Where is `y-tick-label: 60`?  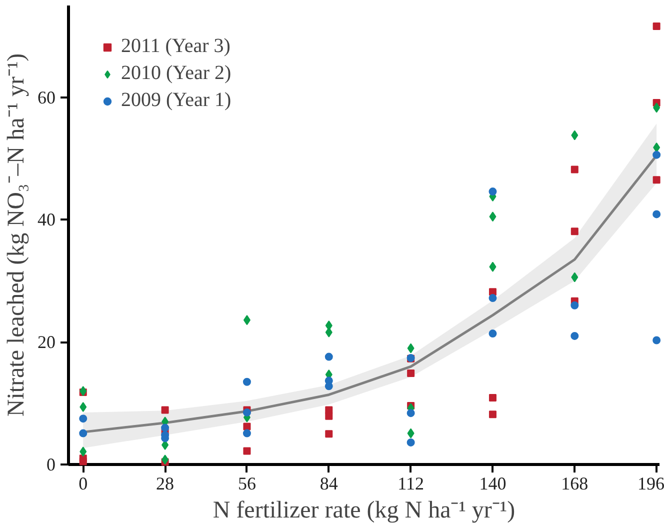
y-tick-label: 60 is located at coordinates (47, 97).